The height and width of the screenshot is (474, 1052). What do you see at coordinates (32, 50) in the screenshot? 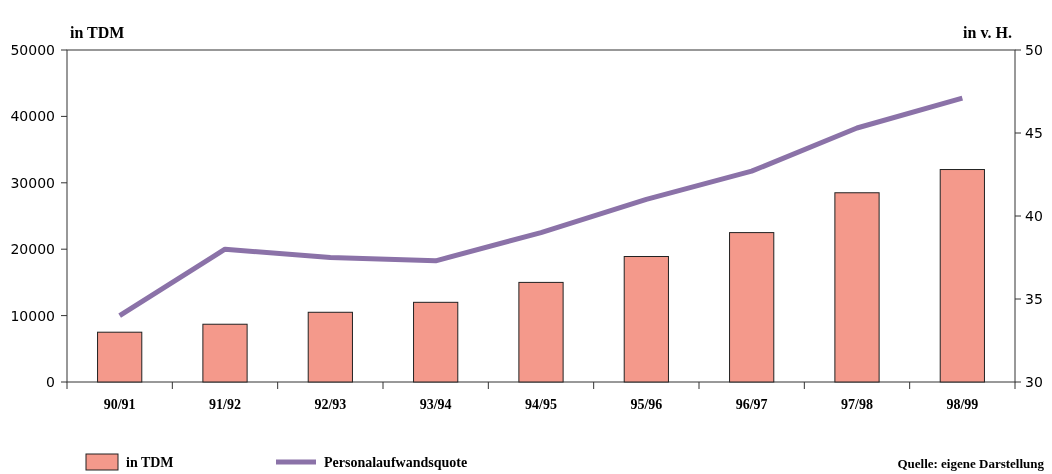
I see `y-tick-label: 50000` at bounding box center [32, 50].